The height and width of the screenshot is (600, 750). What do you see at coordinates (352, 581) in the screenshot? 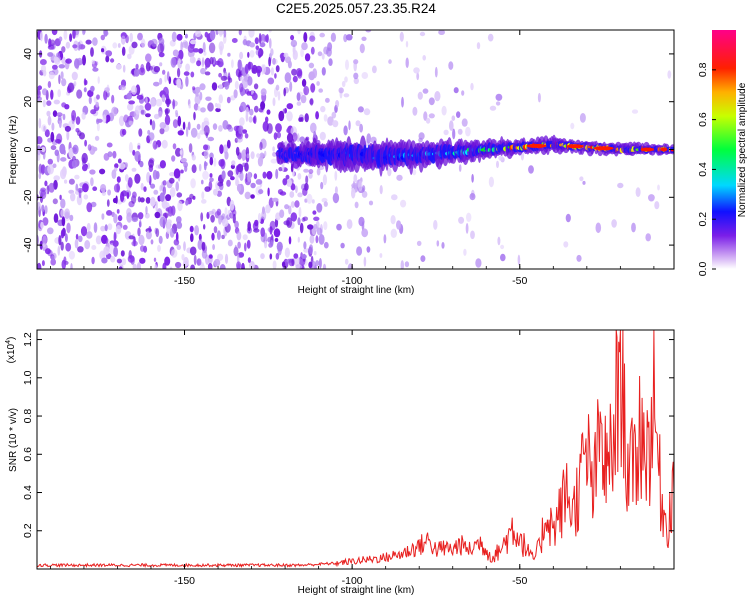
I see `x-tick-label: -100` at bounding box center [352, 581].